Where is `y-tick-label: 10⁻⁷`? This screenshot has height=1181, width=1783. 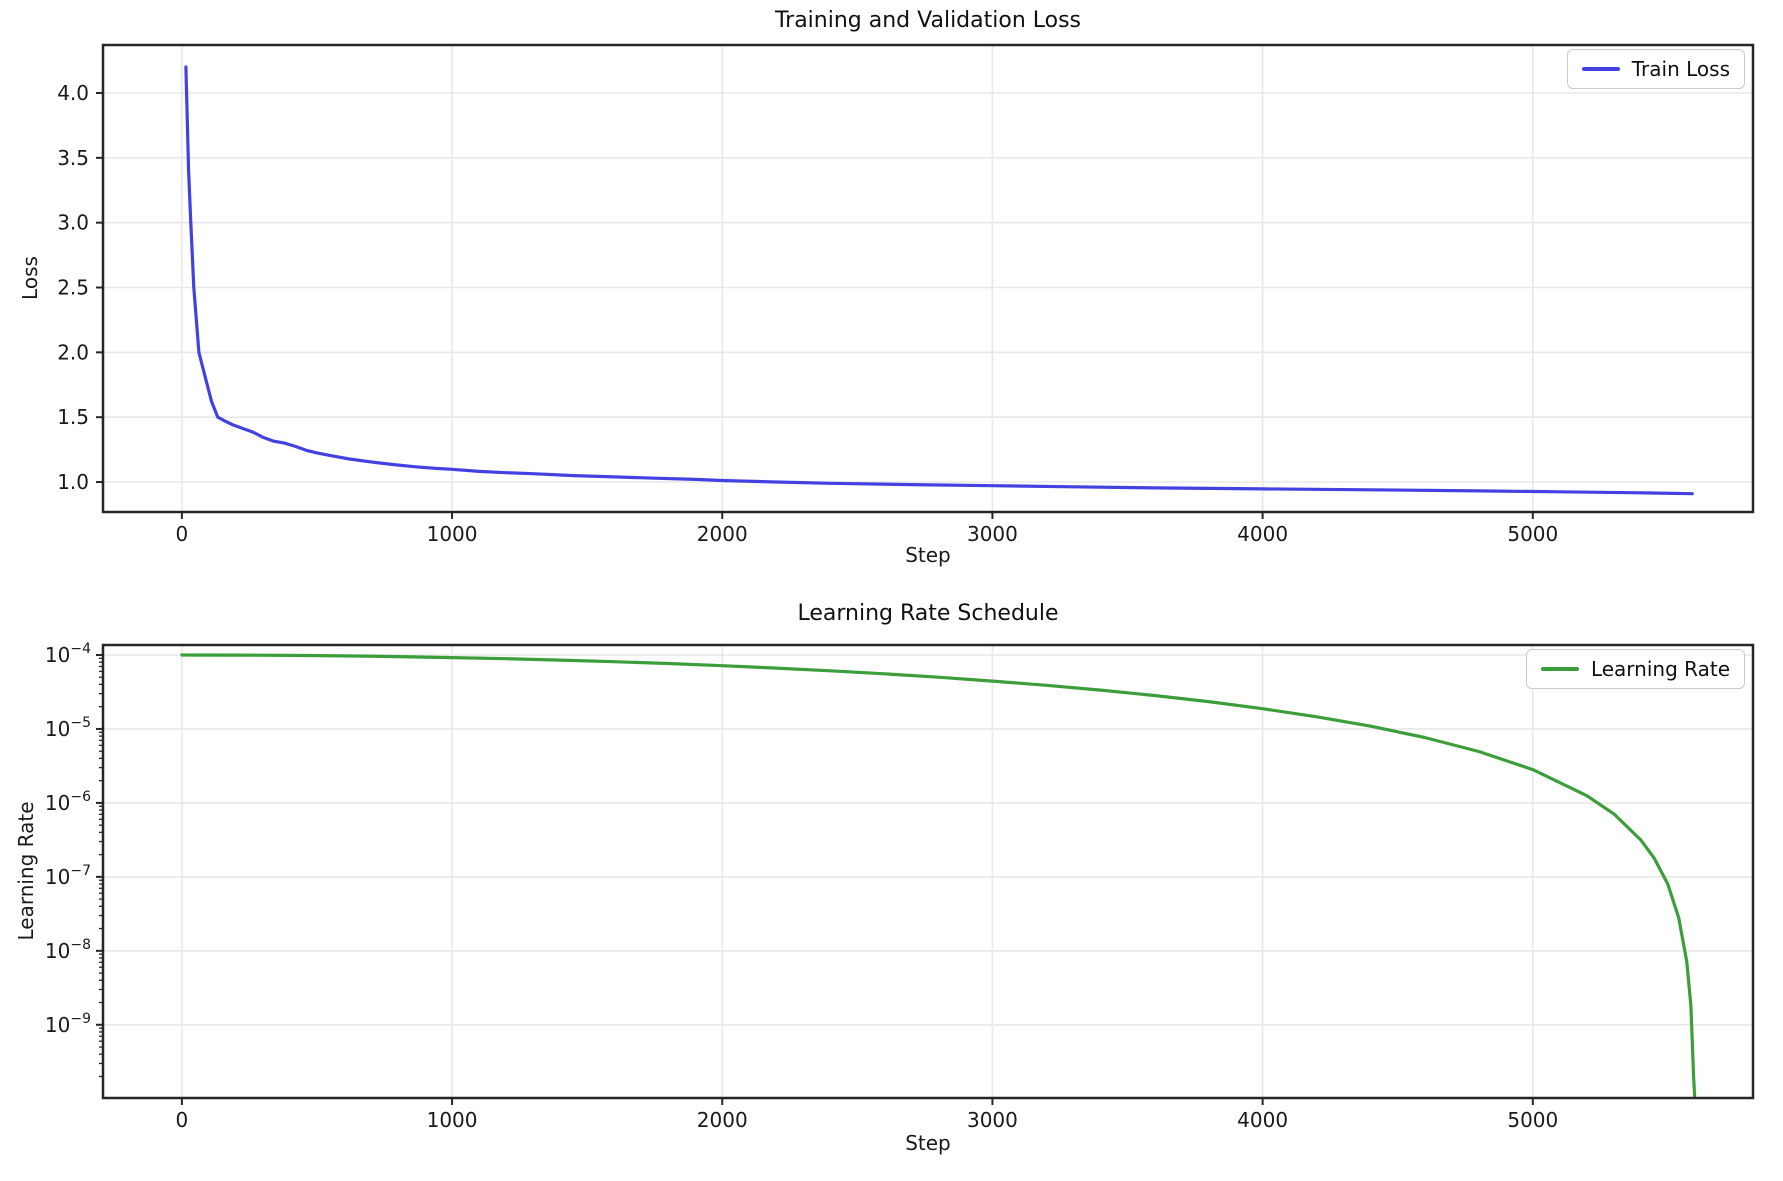 y-tick-label: 10⁻⁷ is located at coordinates (68, 876).